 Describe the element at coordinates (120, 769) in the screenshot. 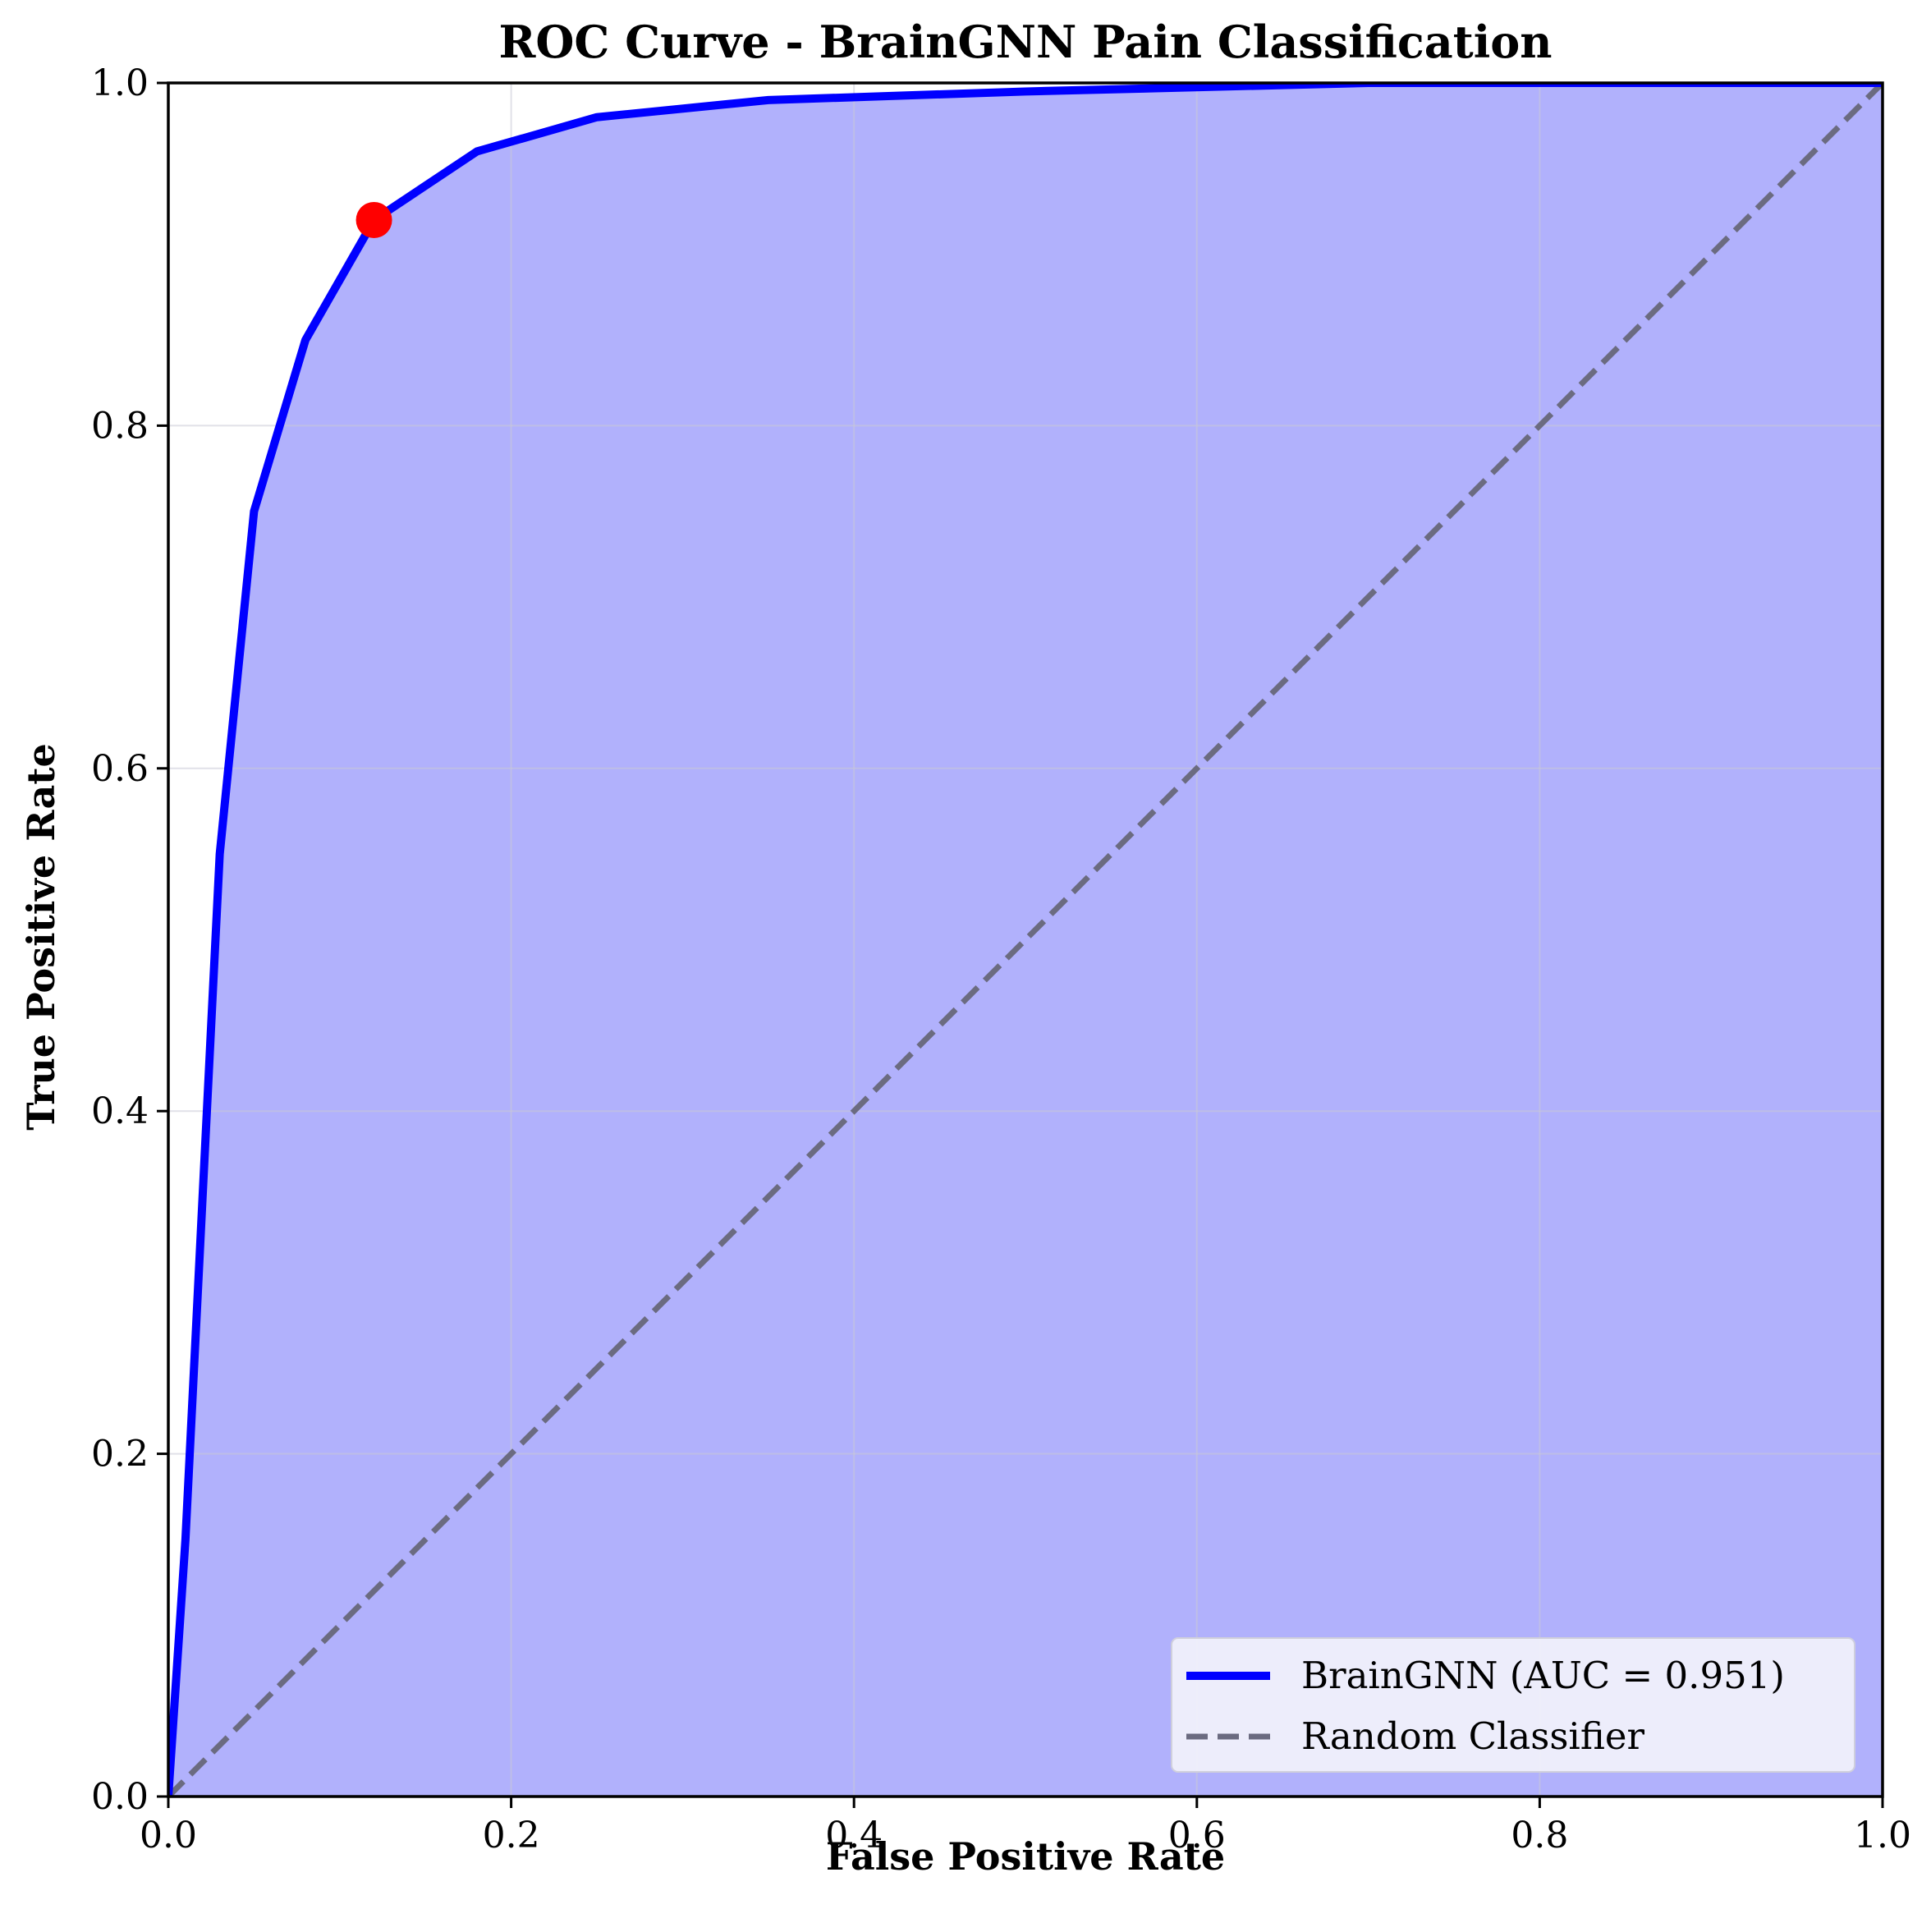

I see `y-tick-label: 0.6` at that location.